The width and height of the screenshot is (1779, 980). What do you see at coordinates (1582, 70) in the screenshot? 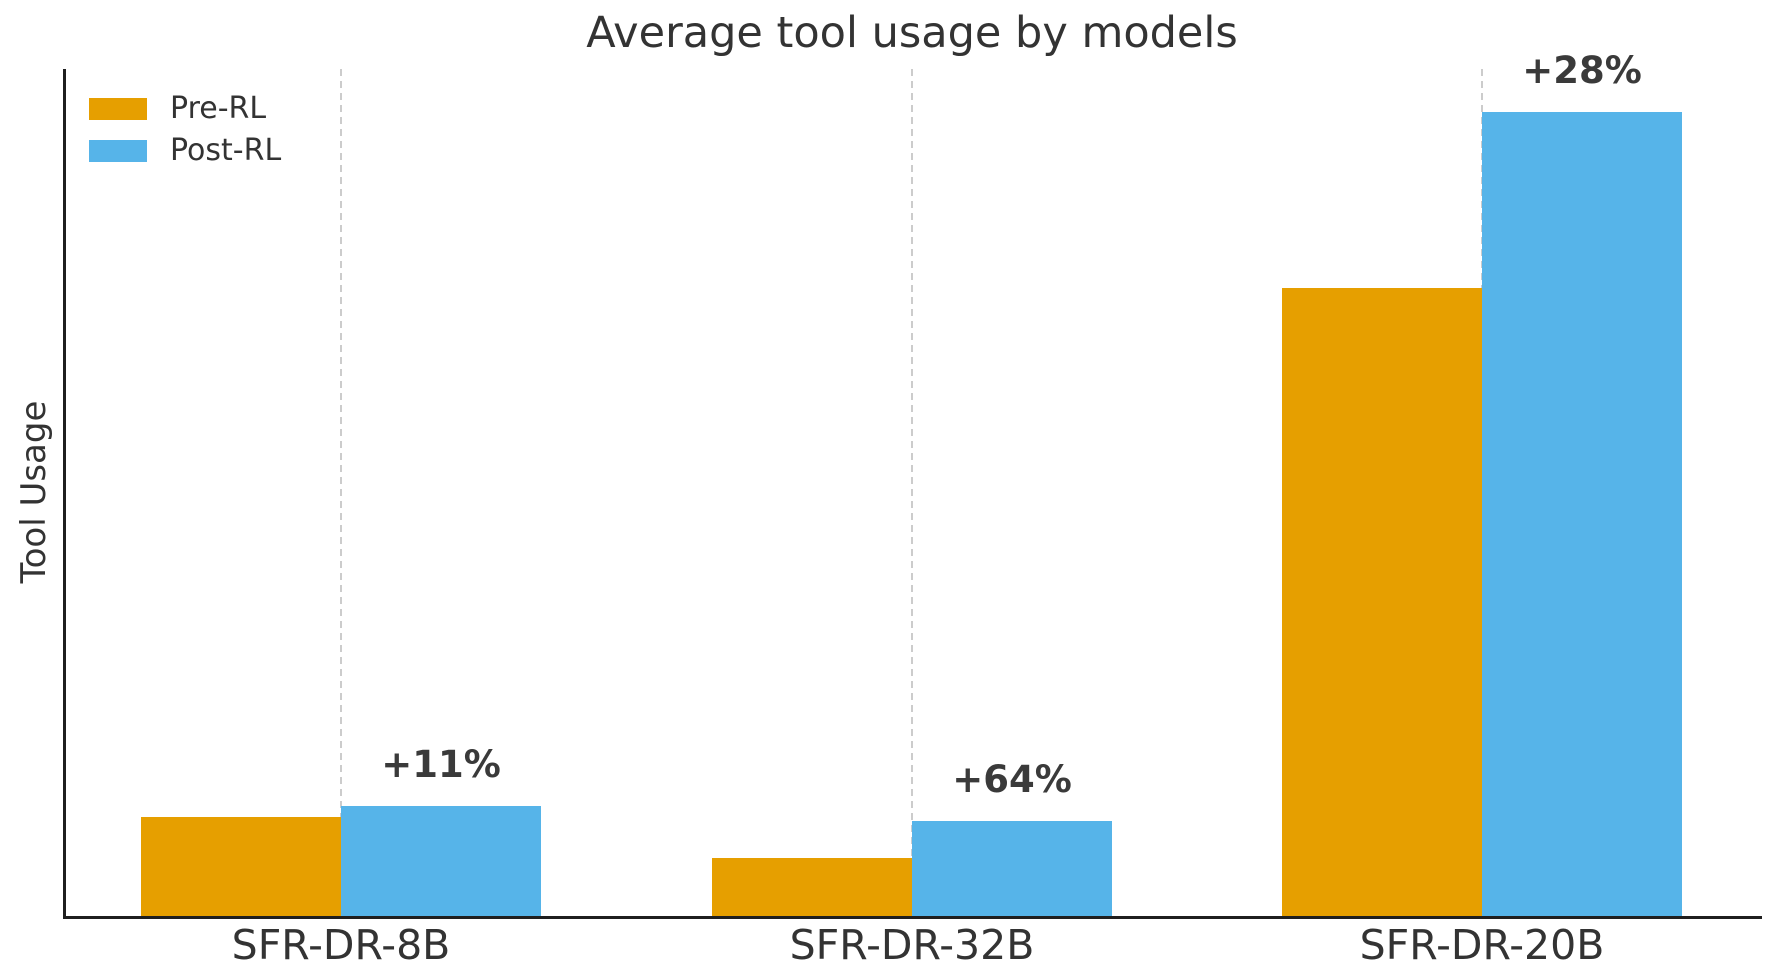
I see `annotation-sfr-dr-20b: +28%` at bounding box center [1582, 70].